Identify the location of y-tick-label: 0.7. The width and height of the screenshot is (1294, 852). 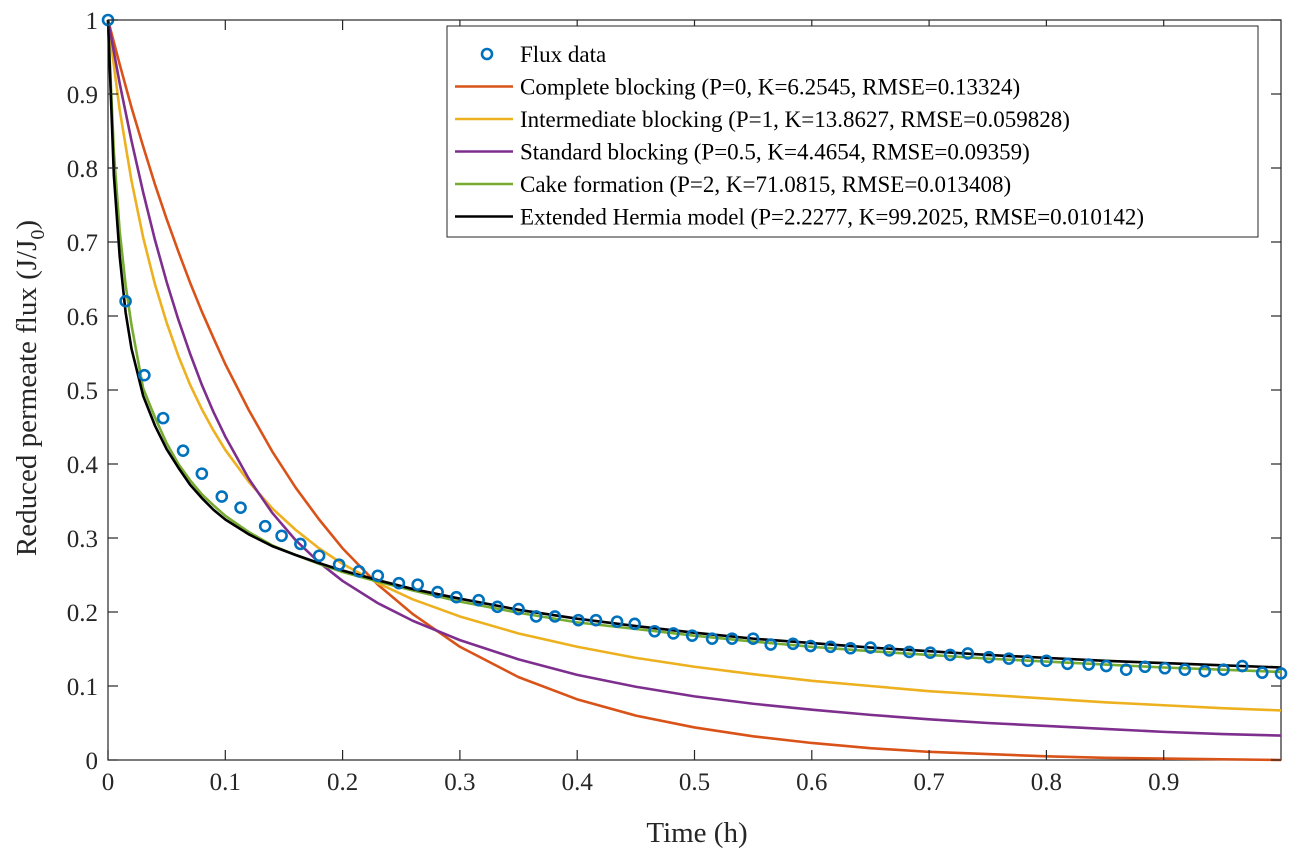
(82, 243).